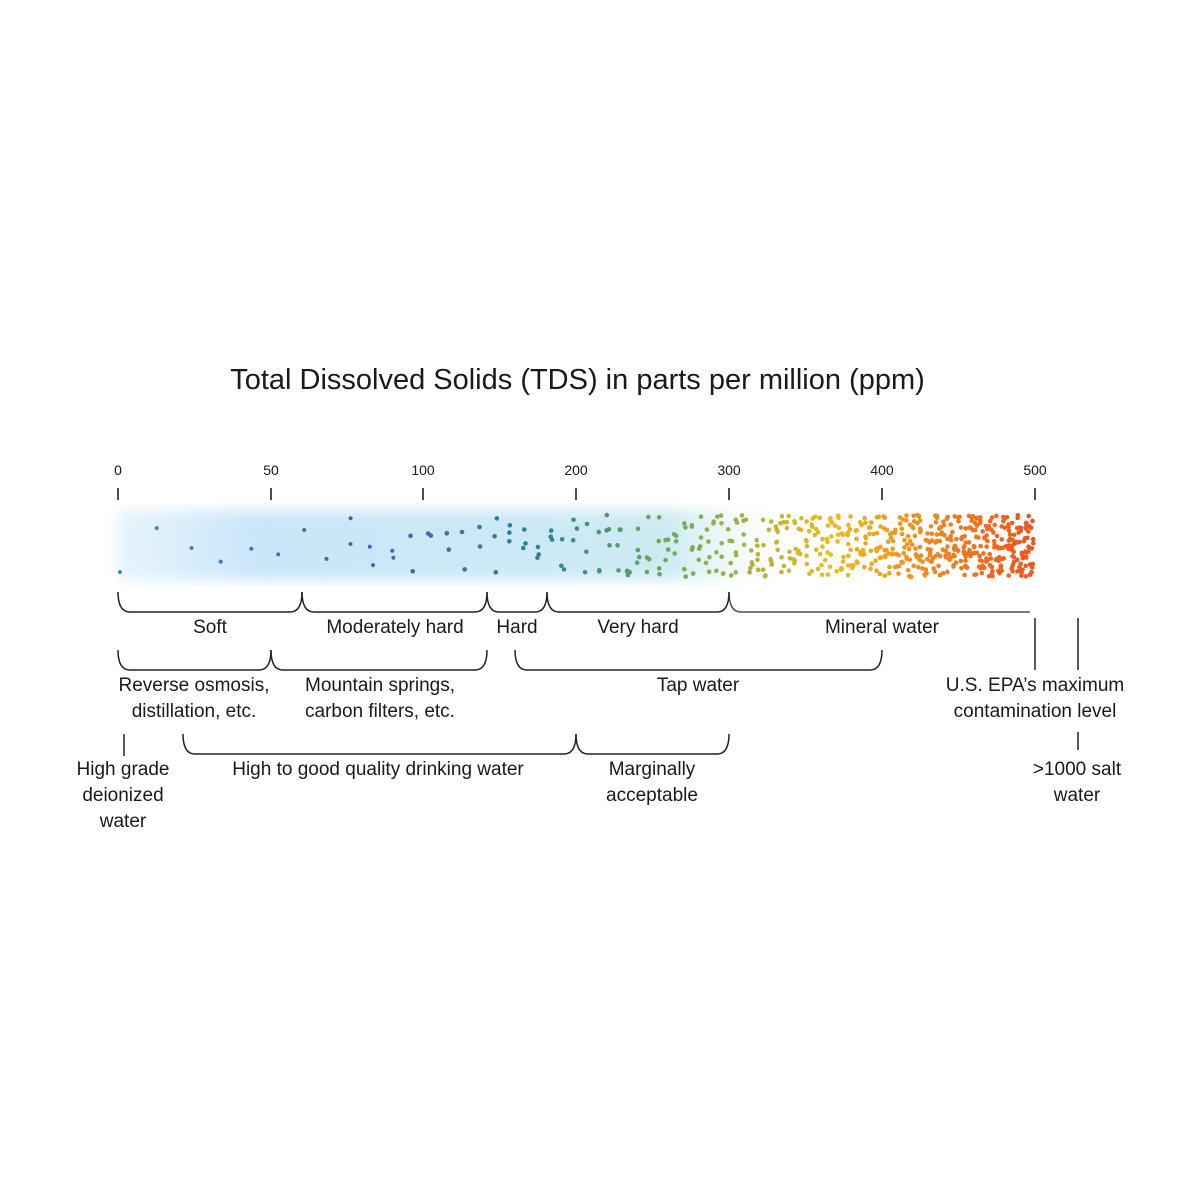 Image resolution: width=1200 pixels, height=1200 pixels. What do you see at coordinates (576, 470) in the screenshot?
I see `tick-label-200: 200` at bounding box center [576, 470].